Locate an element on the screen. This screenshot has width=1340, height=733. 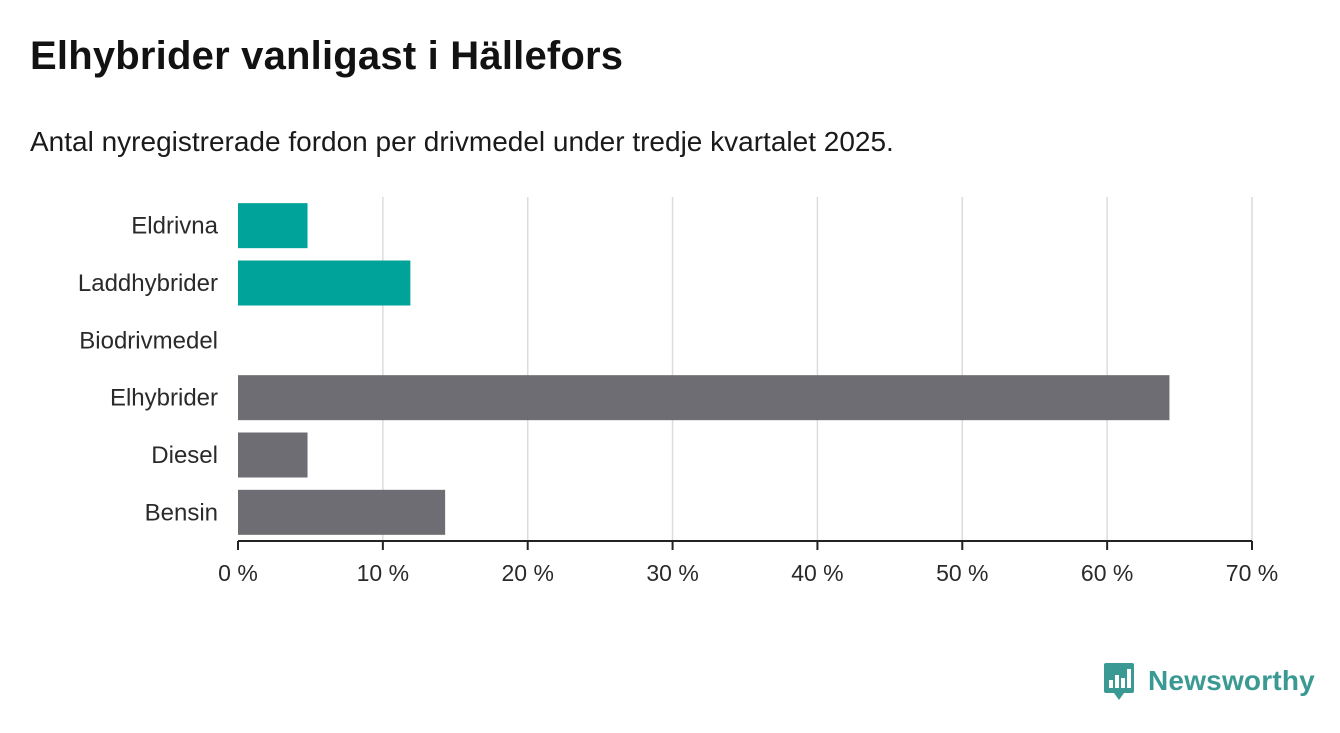
category-label: Diesel is located at coordinates (184, 455).